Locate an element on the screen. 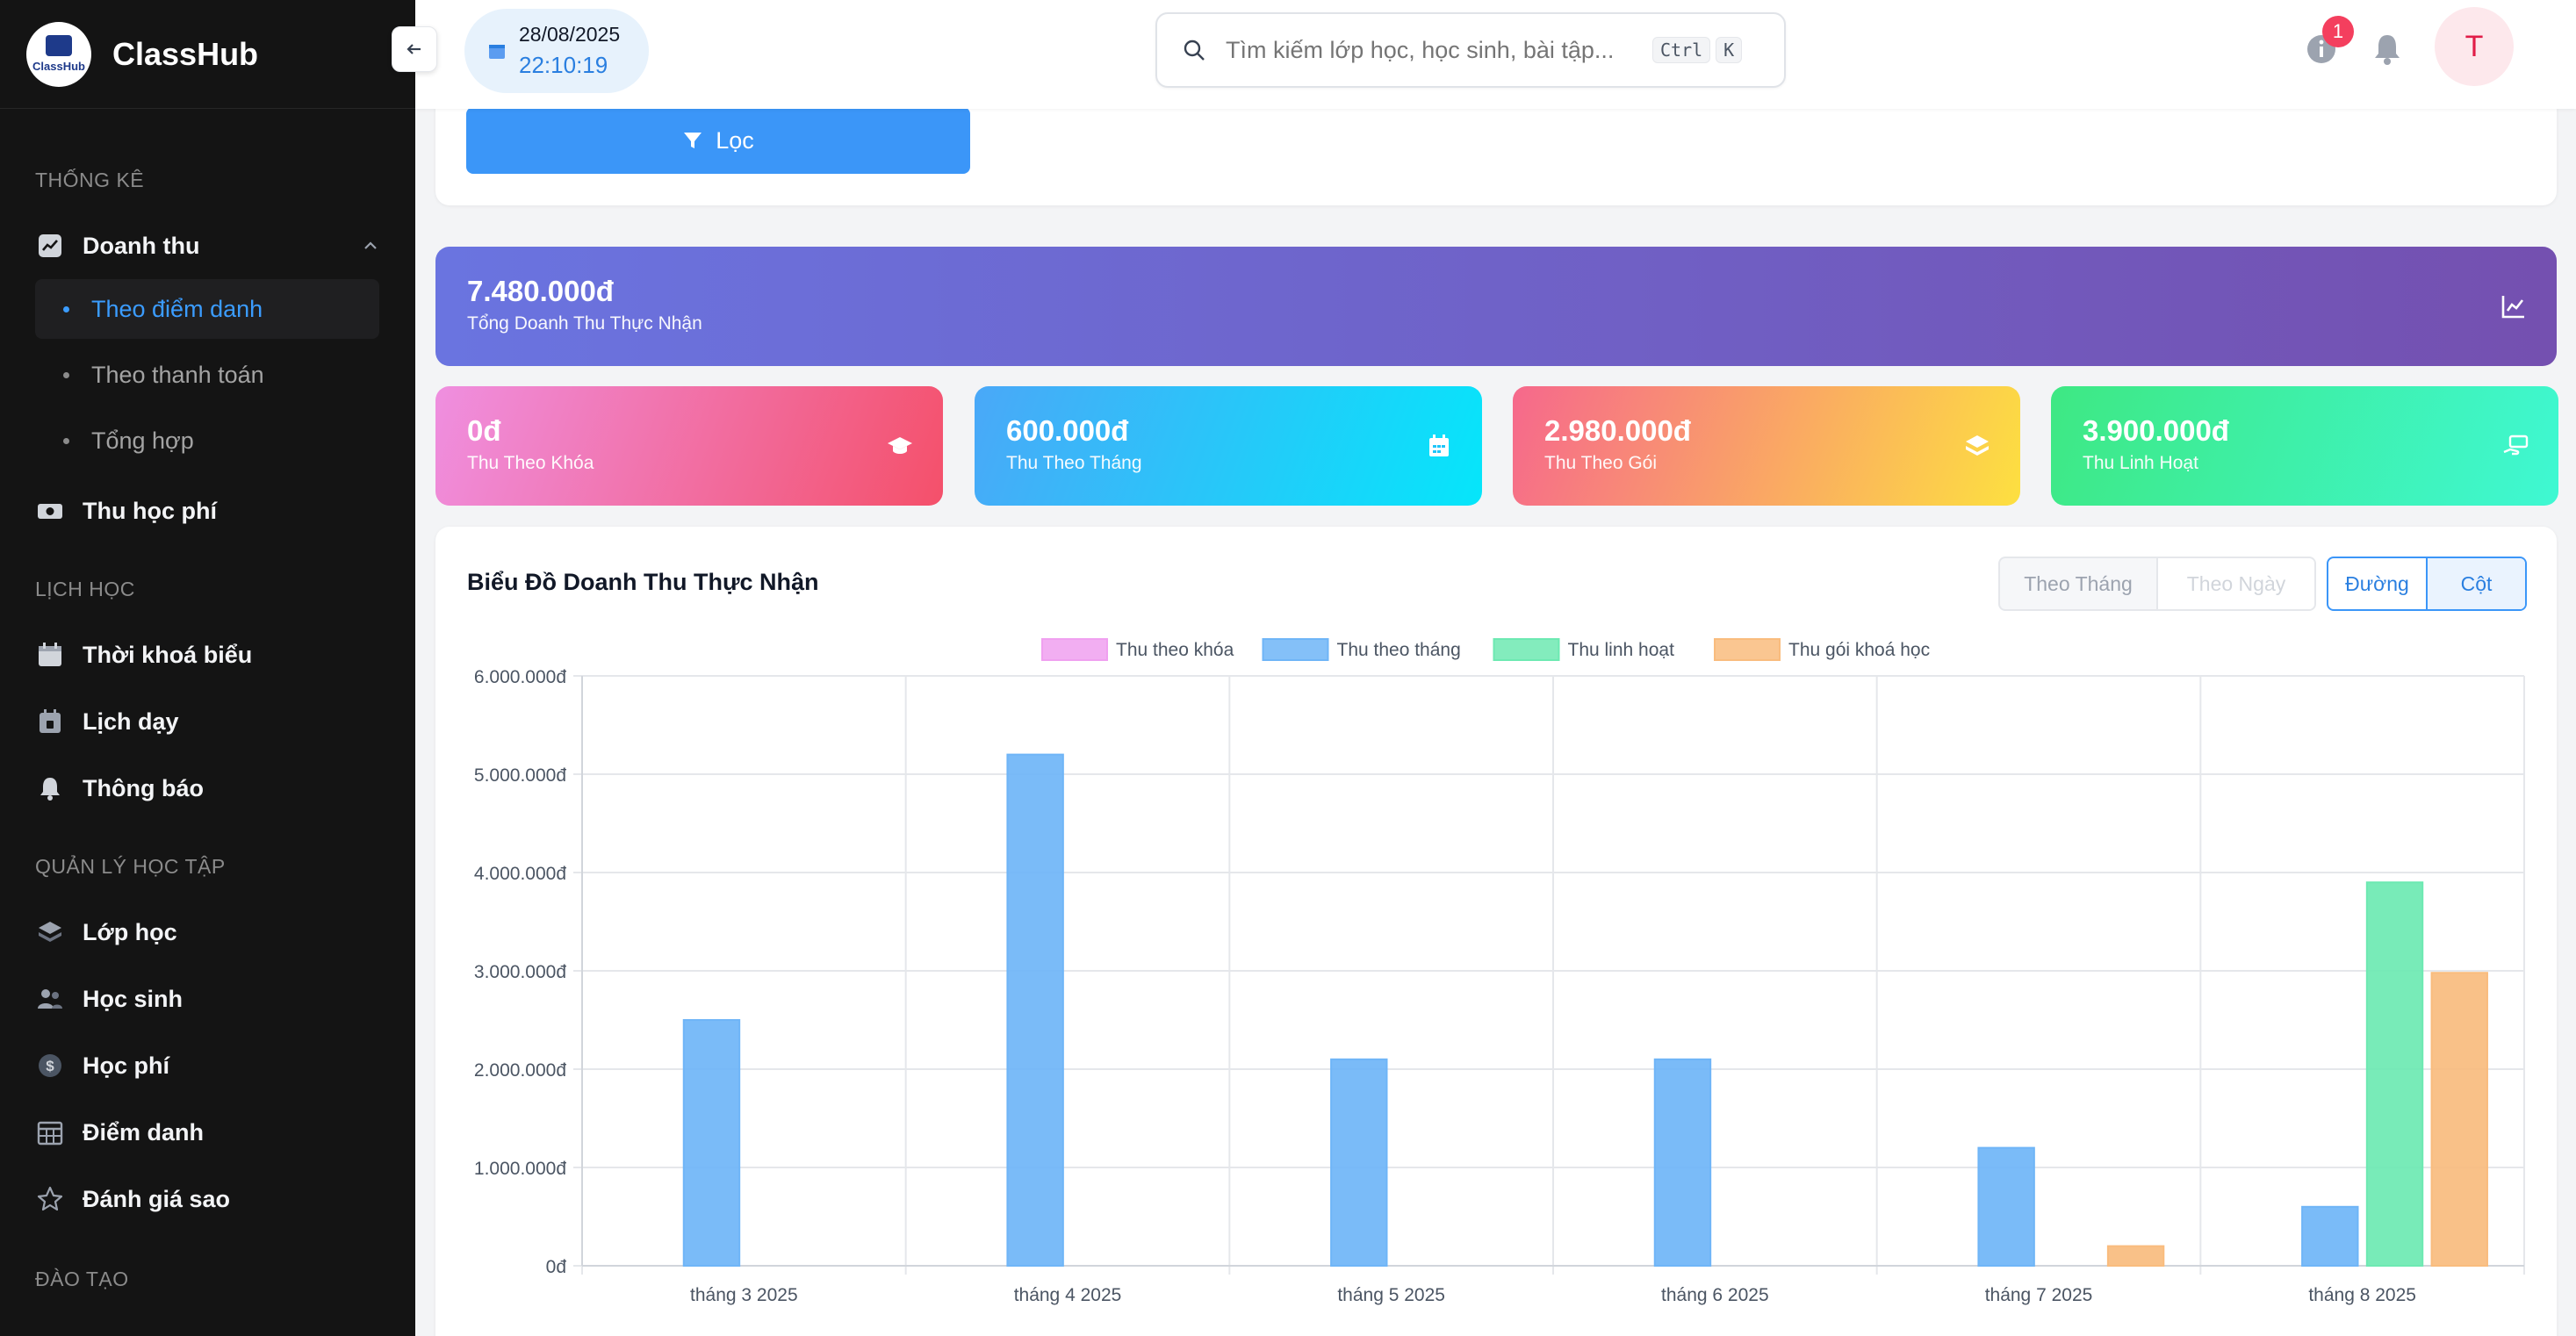 This screenshot has width=2576, height=1336. search-box: Ctrl K is located at coordinates (1470, 50).